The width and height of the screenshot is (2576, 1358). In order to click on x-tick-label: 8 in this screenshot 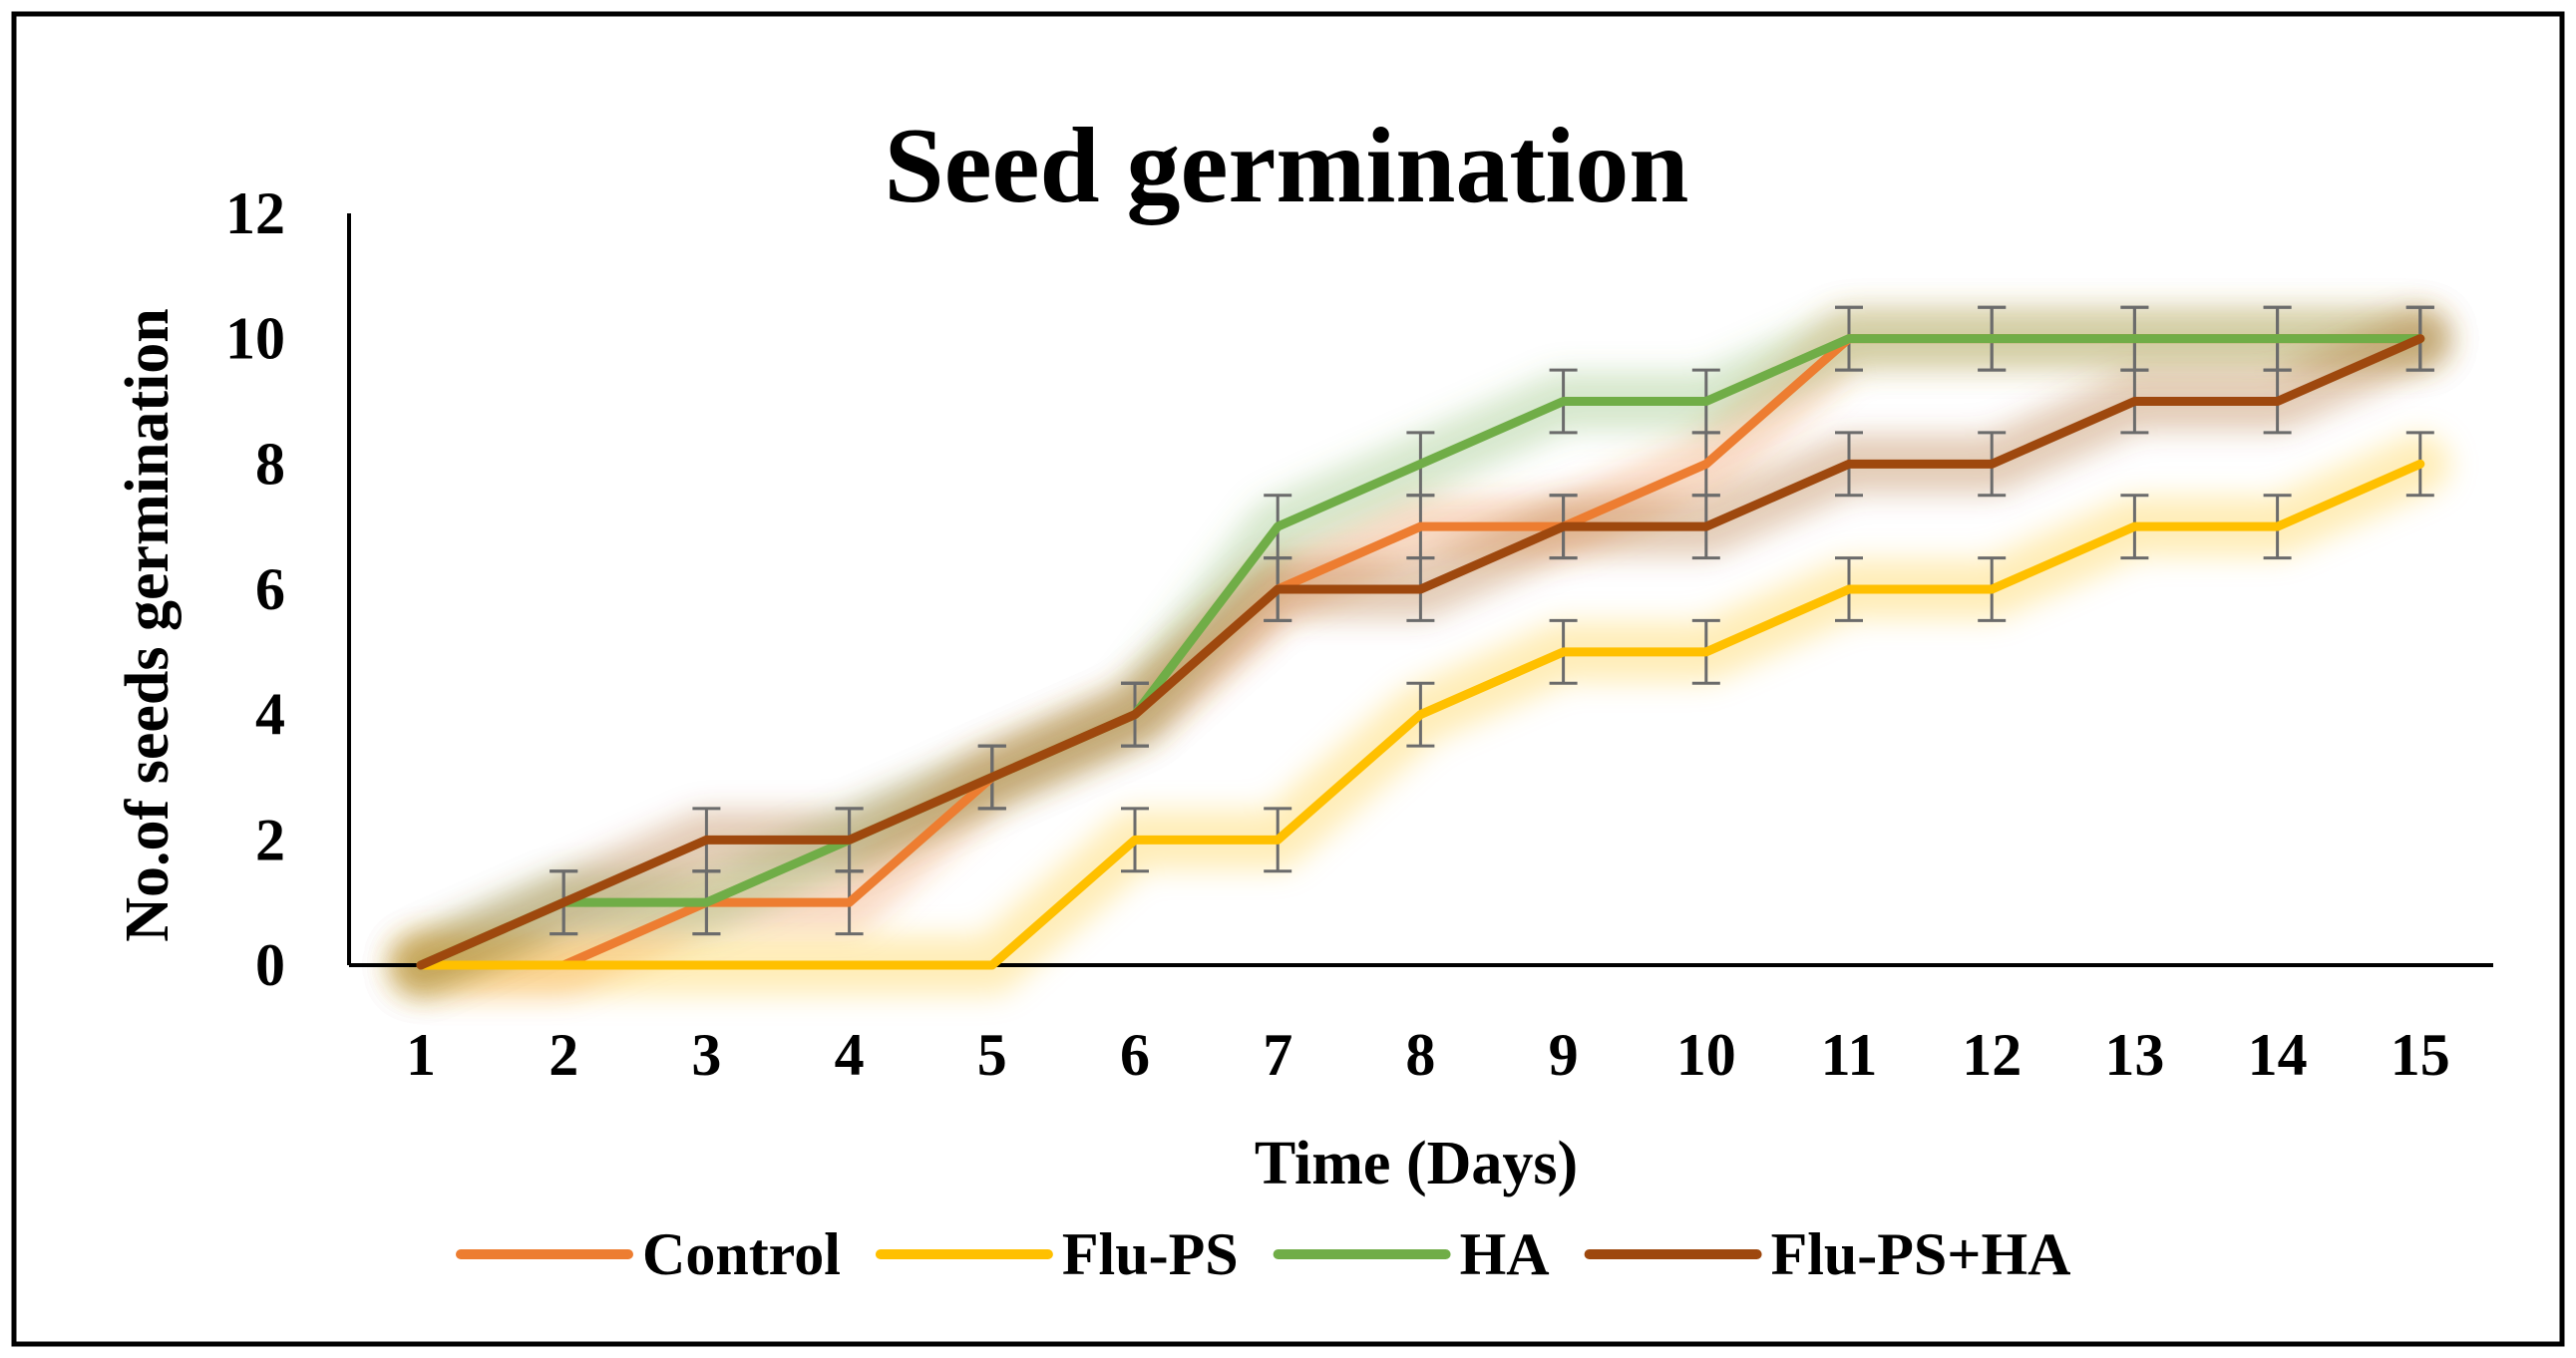, I will do `click(1420, 1055)`.